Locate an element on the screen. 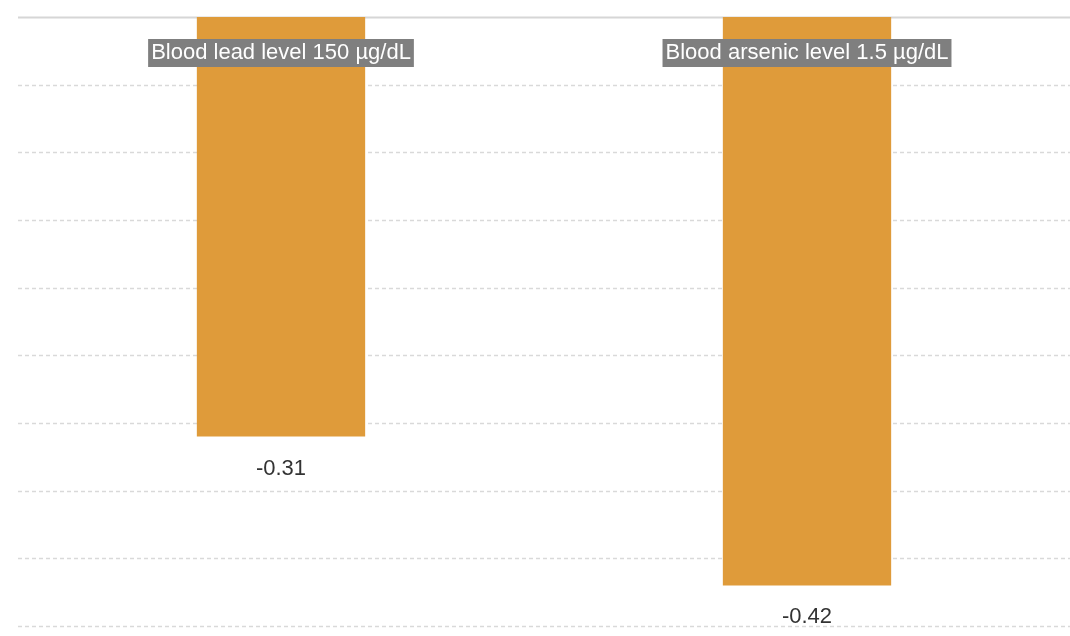 The height and width of the screenshot is (636, 1070). data-label: -0.42 is located at coordinates (807, 616).